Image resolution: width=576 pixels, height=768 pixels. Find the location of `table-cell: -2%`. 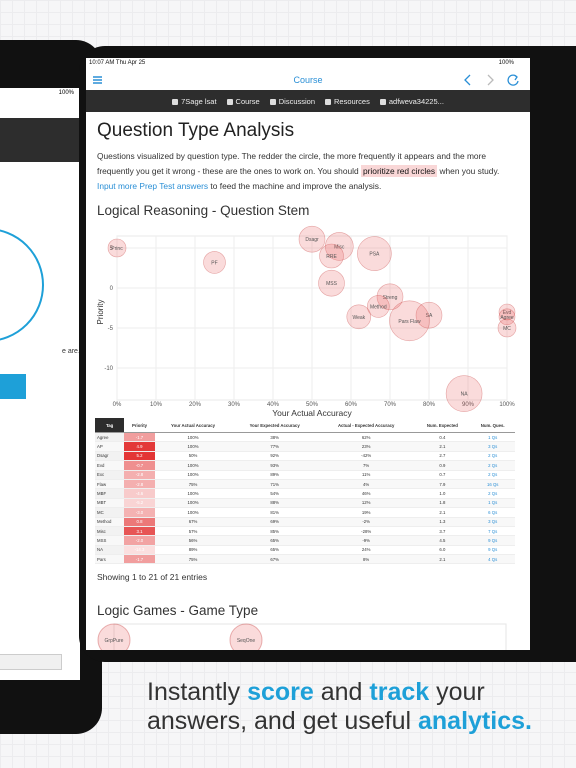

table-cell: -2% is located at coordinates (366, 522).